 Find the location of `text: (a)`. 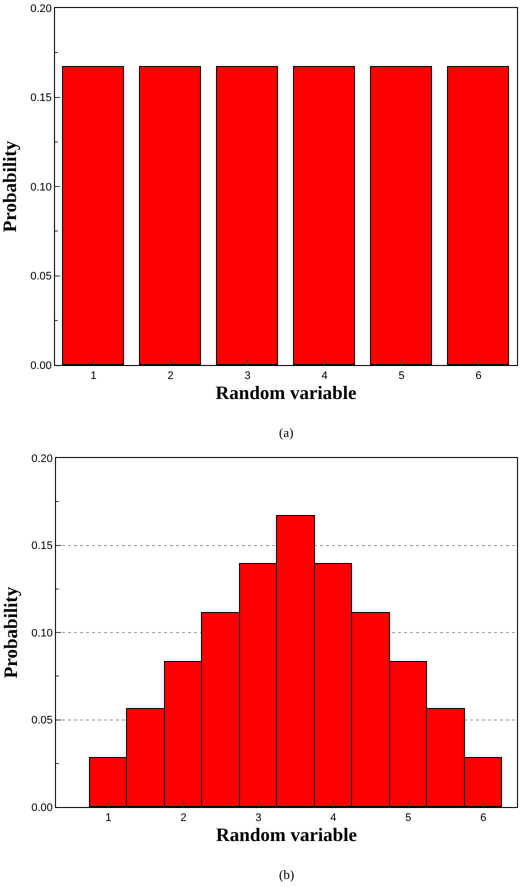

text: (a) is located at coordinates (286, 432).